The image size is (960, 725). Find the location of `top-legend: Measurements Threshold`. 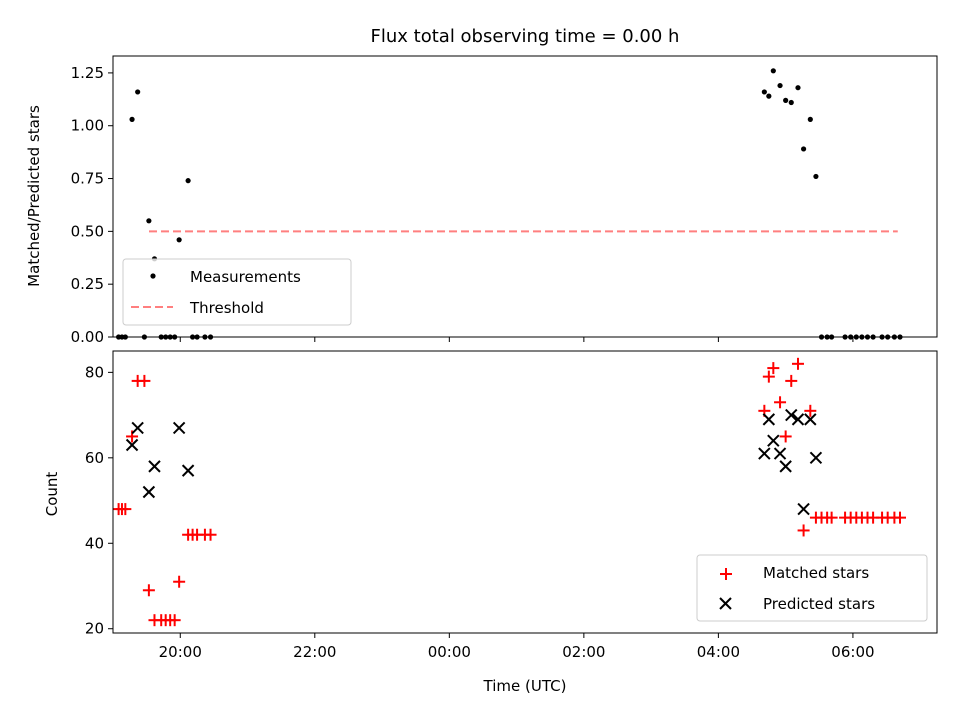

top-legend: Measurements Threshold is located at coordinates (237, 292).